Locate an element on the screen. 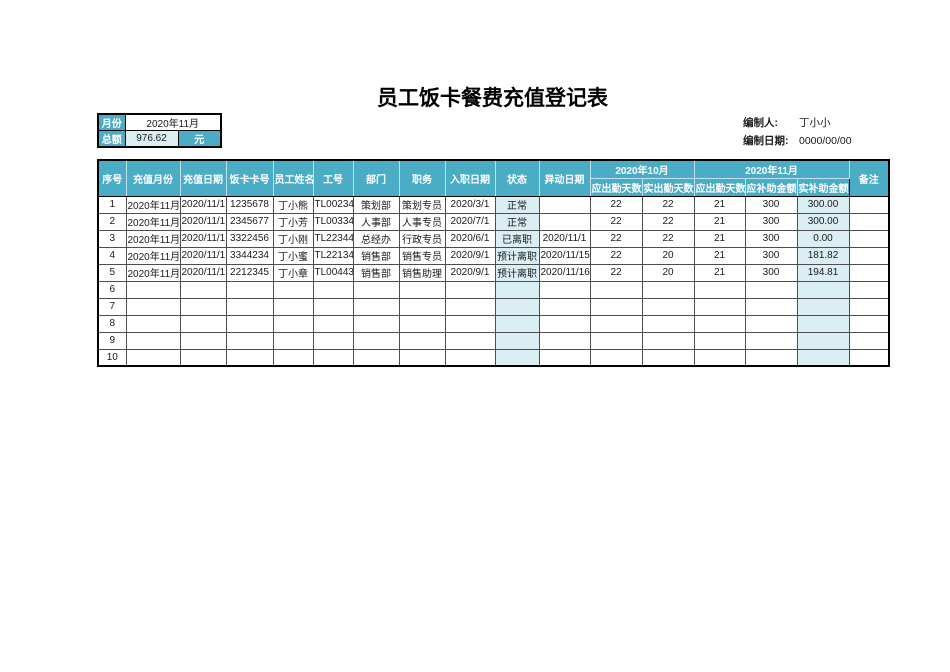  data-cell: 181.82 is located at coordinates (823, 255).